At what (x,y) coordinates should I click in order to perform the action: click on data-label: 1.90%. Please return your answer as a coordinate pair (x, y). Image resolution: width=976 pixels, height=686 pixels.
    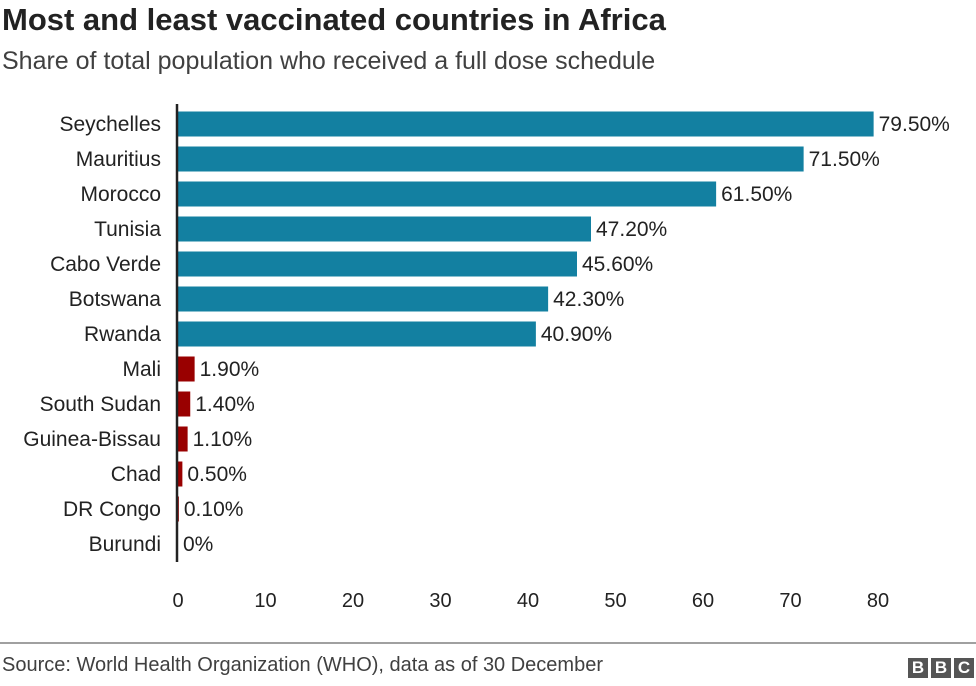
    Looking at the image, I should click on (230, 369).